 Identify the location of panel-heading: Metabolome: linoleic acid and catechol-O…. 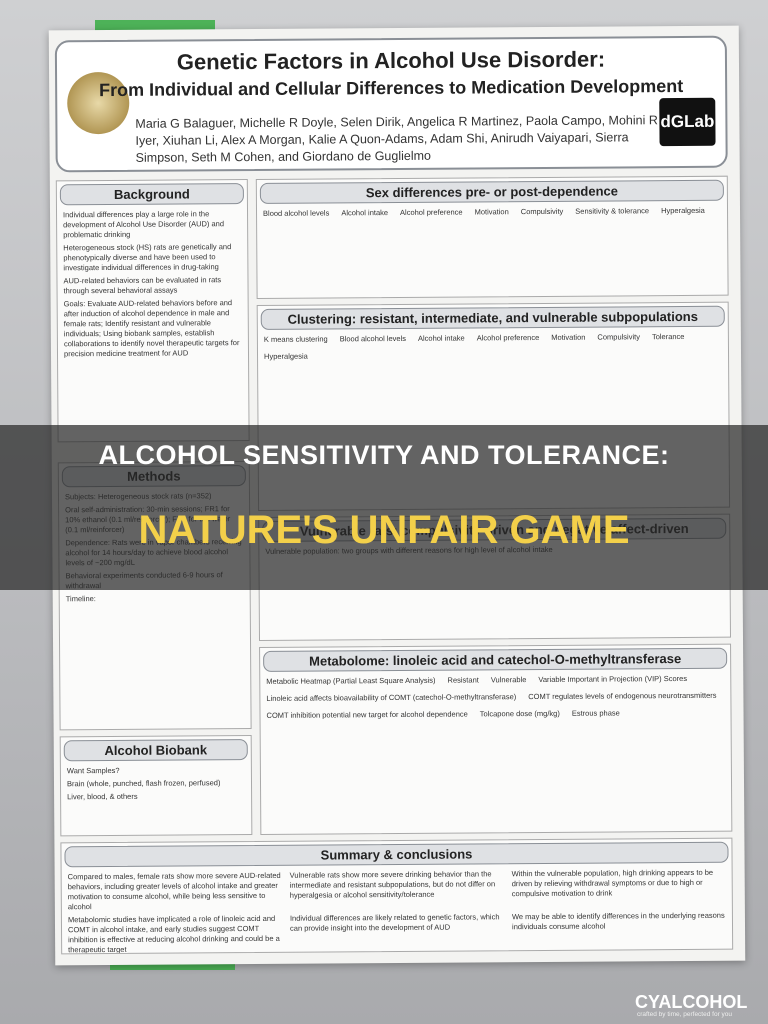
(495, 659).